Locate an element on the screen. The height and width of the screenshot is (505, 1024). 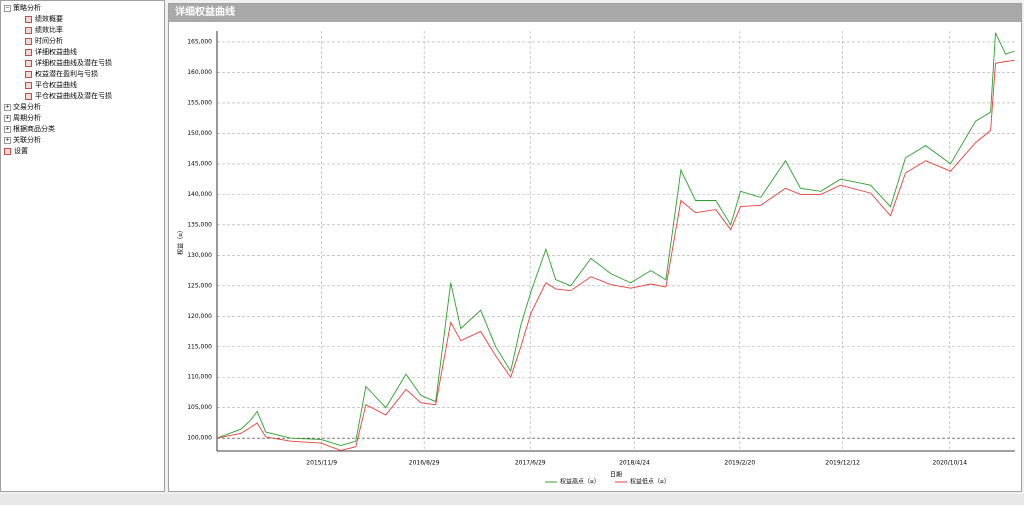
tree-item: − 策略分析 is located at coordinates (22, 8).